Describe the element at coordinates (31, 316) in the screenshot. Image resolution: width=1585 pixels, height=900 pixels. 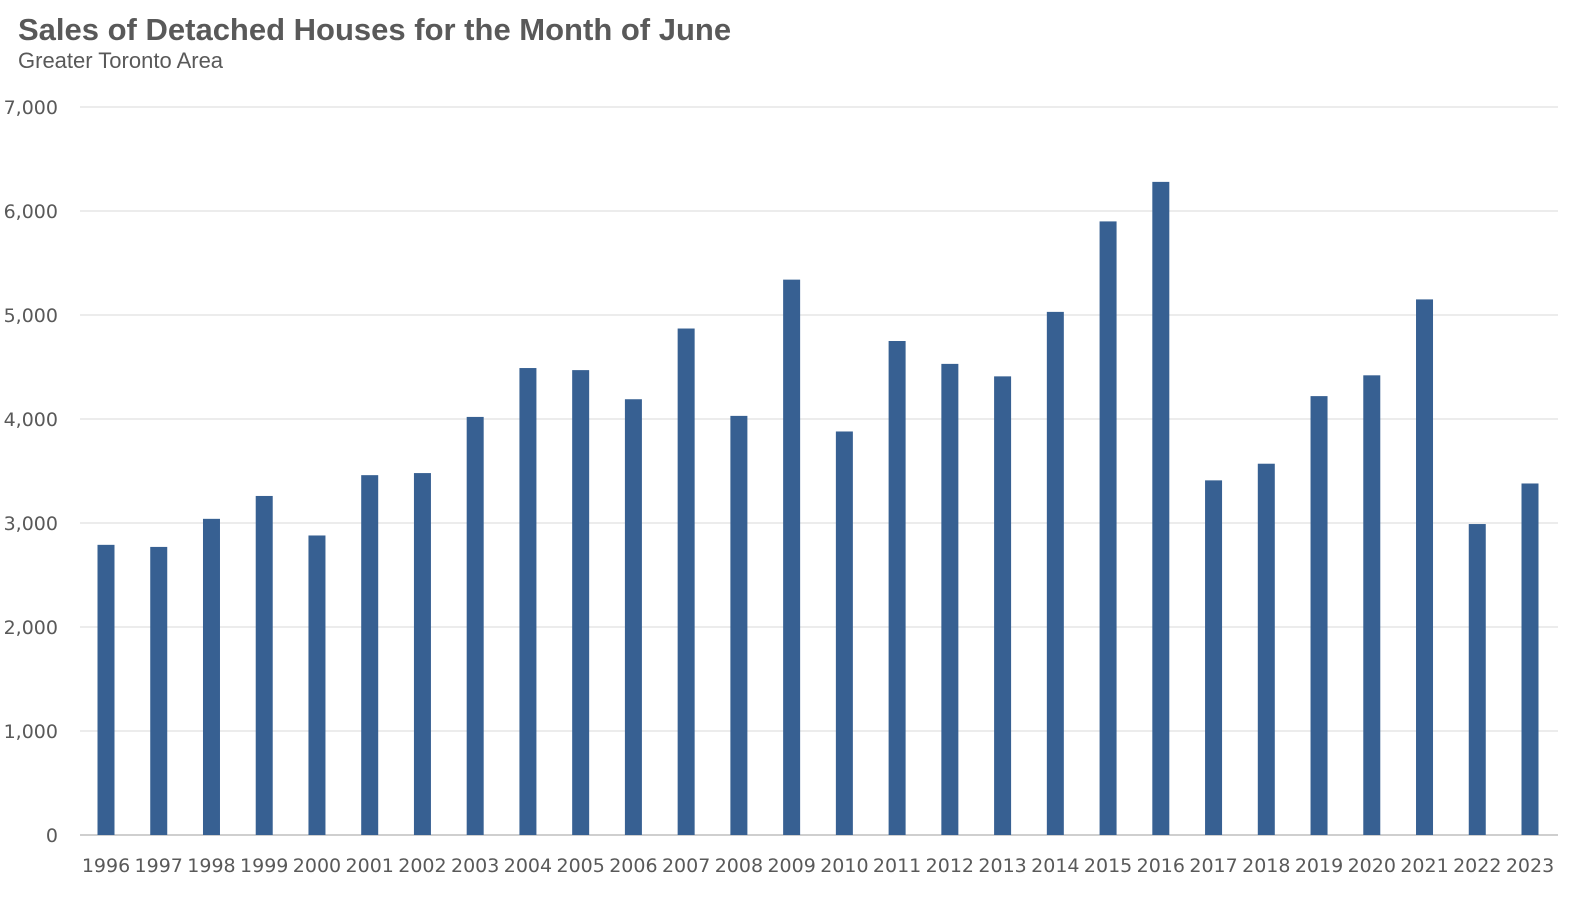
I see `y-tick-label: 5,000` at that location.